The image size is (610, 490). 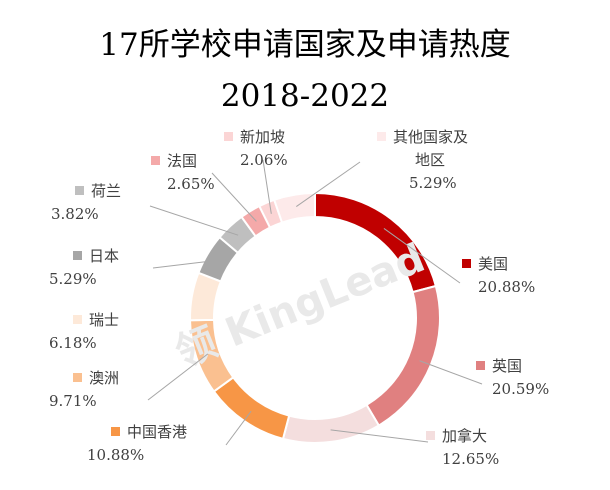 What do you see at coordinates (498, 275) in the screenshot?
I see `data-label-0: 美国 20.88%` at bounding box center [498, 275].